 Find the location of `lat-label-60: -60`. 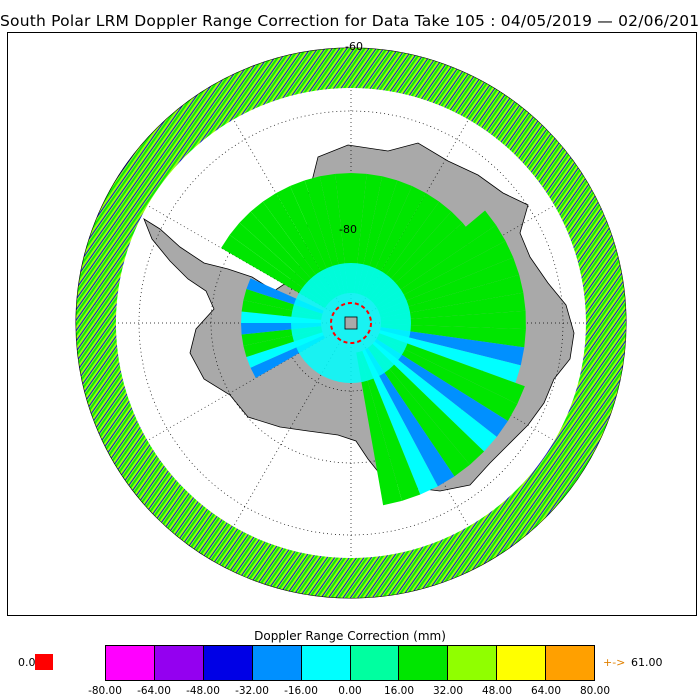

lat-label-60: -60 is located at coordinates (354, 46).